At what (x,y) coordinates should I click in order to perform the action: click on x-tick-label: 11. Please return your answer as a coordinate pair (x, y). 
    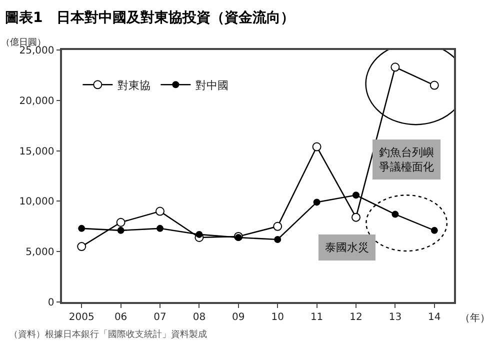
    Looking at the image, I should click on (317, 317).